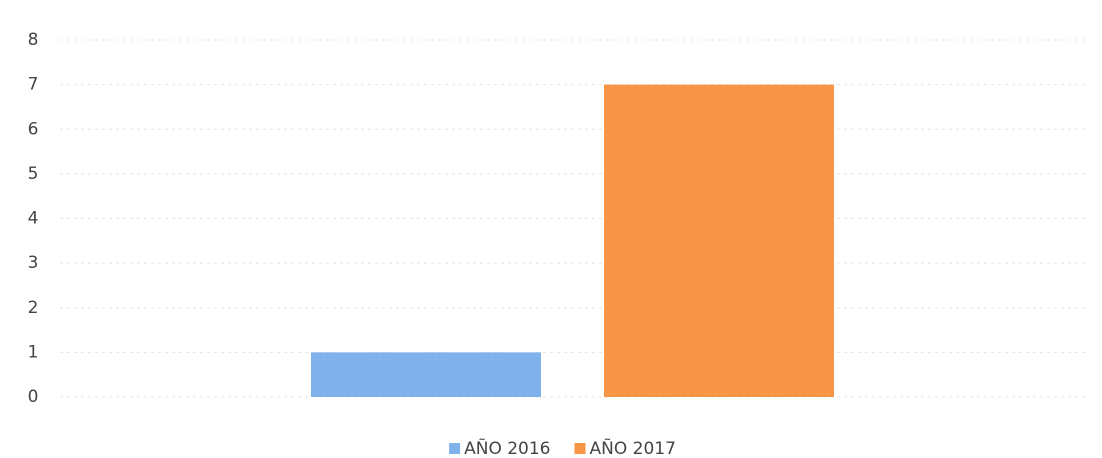 This screenshot has width=1102, height=458. What do you see at coordinates (33, 263) in the screenshot?
I see `y-tick-label: 3` at bounding box center [33, 263].